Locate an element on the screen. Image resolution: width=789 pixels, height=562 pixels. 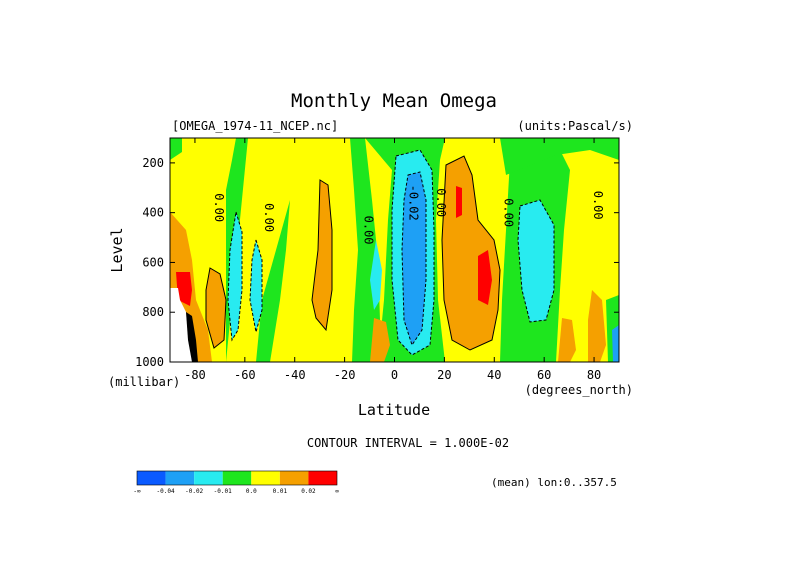
field-mask is located at coordinates (182, 325).